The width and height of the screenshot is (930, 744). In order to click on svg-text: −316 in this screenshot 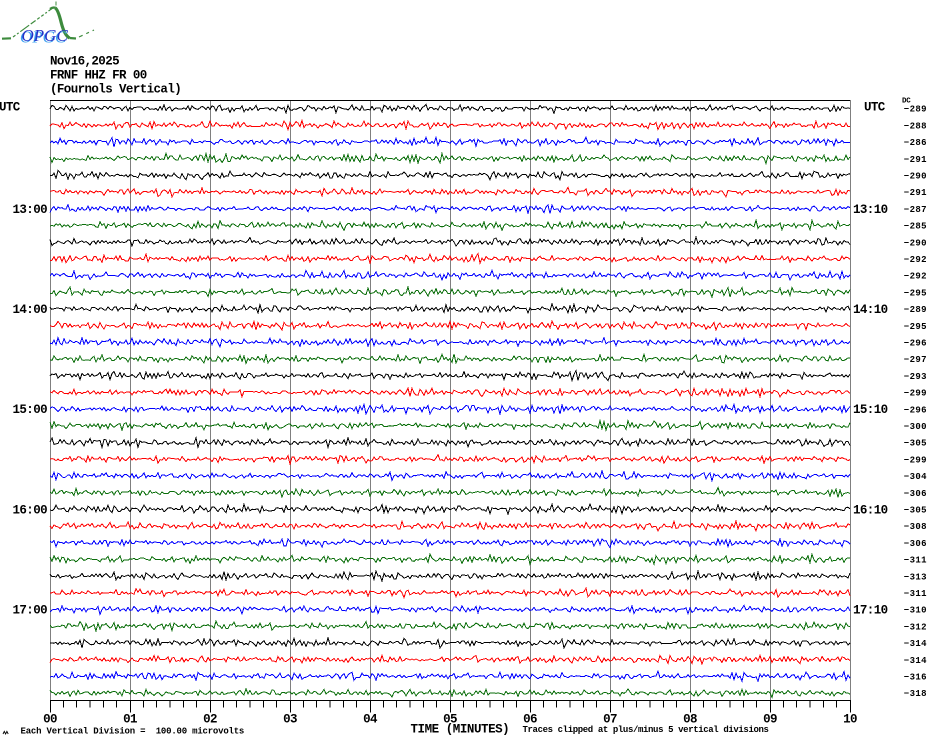, I will do `click(915, 678)`.